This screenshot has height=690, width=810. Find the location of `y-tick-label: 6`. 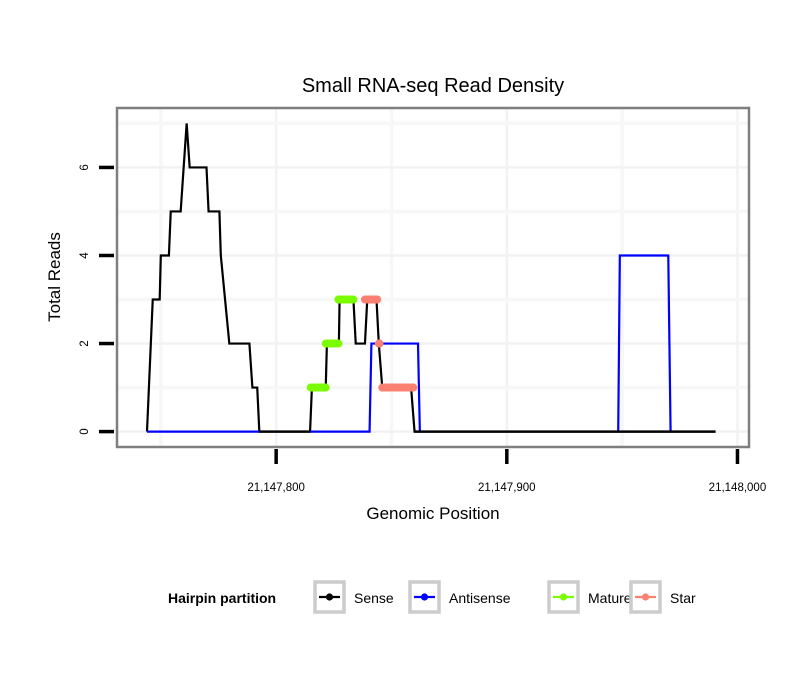

y-tick-label: 6 is located at coordinates (85, 167).